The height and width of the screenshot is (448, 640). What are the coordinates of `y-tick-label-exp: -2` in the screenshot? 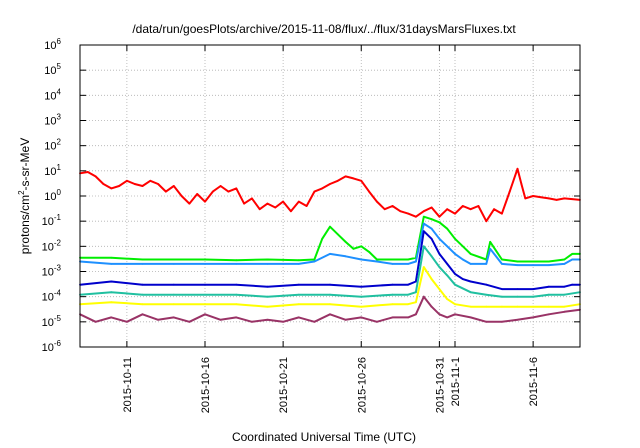 It's located at (58, 242).